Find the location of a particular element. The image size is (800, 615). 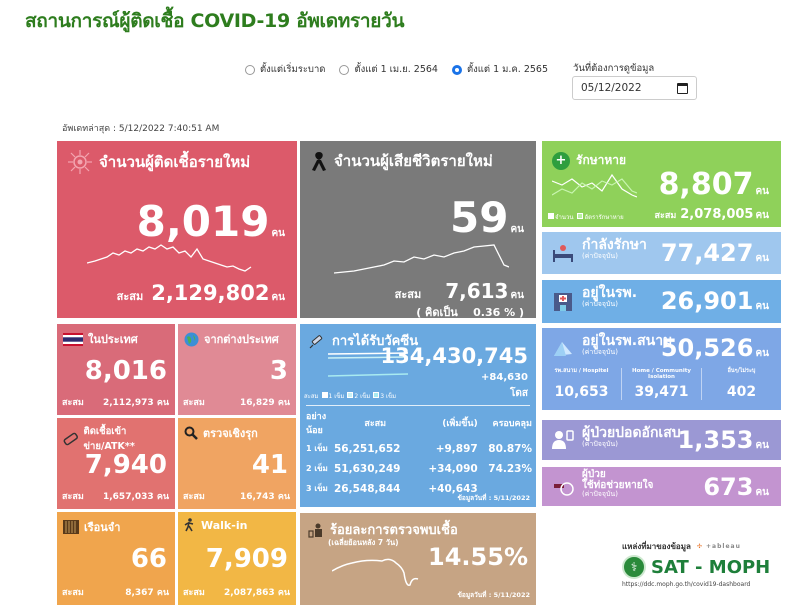

pneumonia-label: ผู้ป่วยปอดอักเสบ (ค่าปัจจุบัน) is located at coordinates (631, 437).